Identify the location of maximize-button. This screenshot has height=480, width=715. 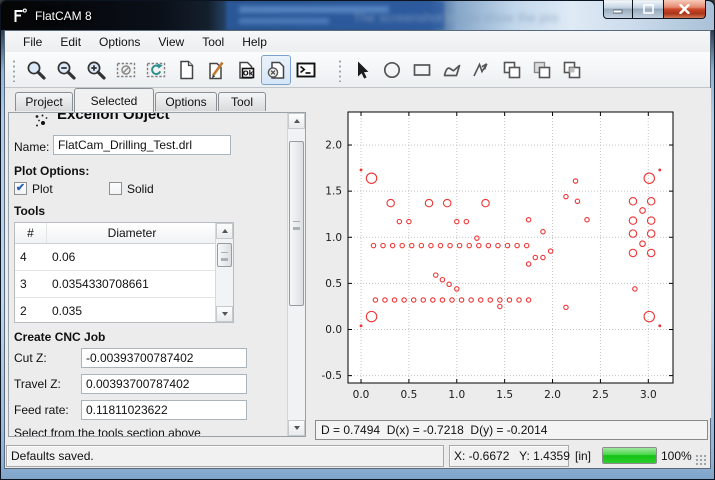
(648, 9).